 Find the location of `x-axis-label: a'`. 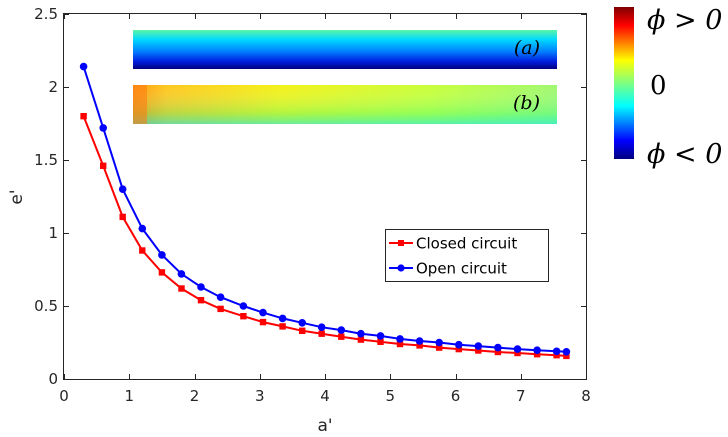

x-axis-label: a' is located at coordinates (324, 426).